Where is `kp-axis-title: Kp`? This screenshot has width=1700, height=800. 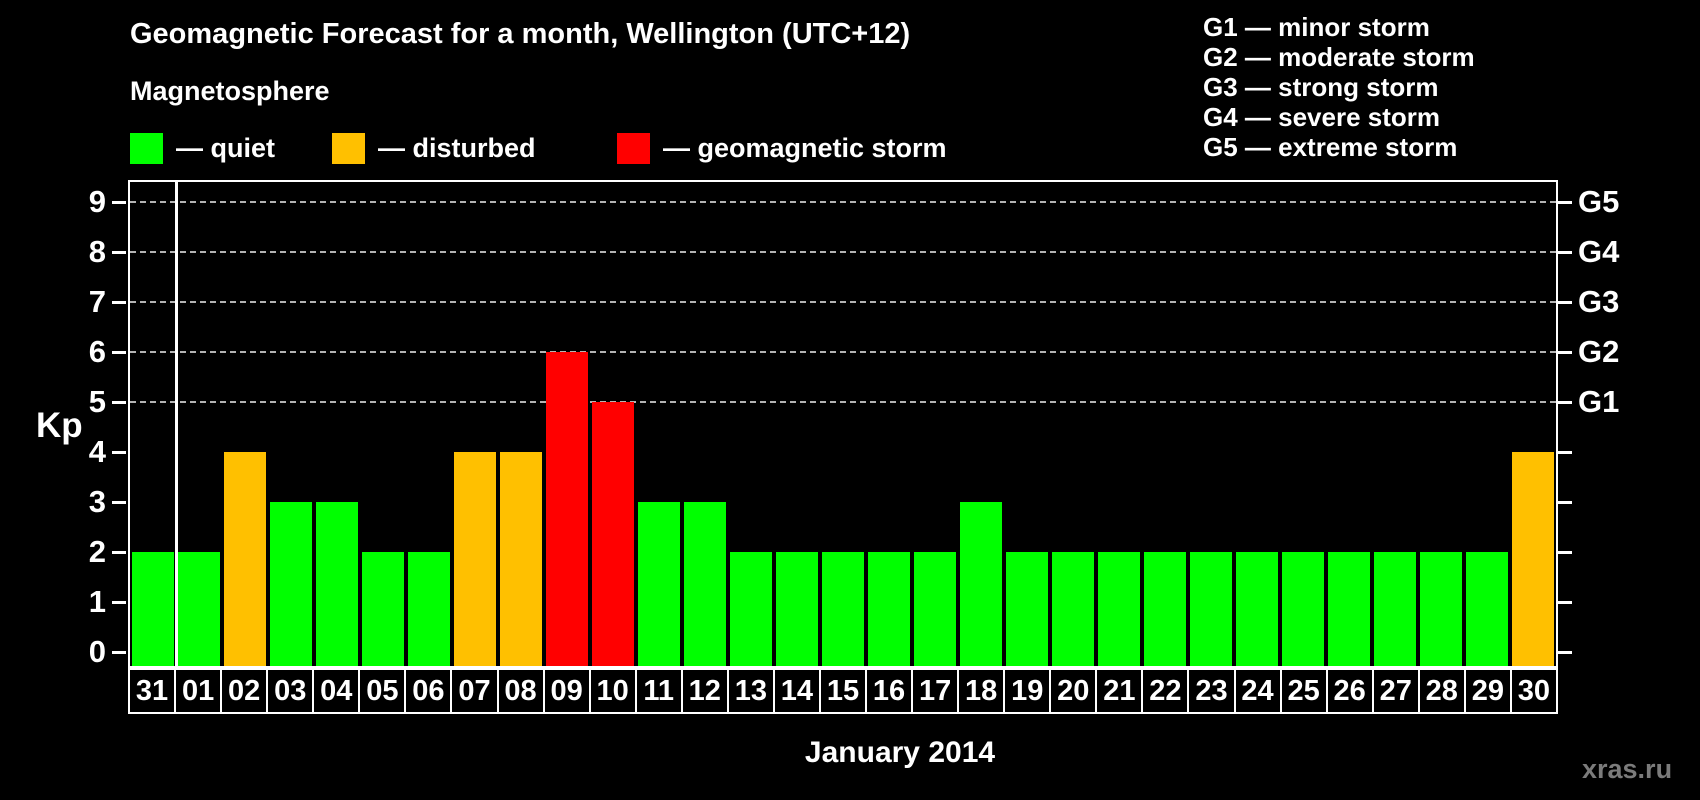 kp-axis-title: Kp is located at coordinates (59, 425).